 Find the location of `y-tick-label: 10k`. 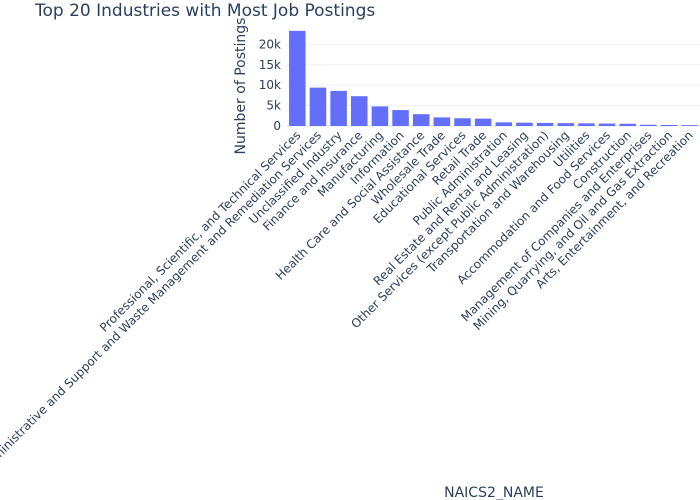

y-tick-label: 10k is located at coordinates (270, 85).